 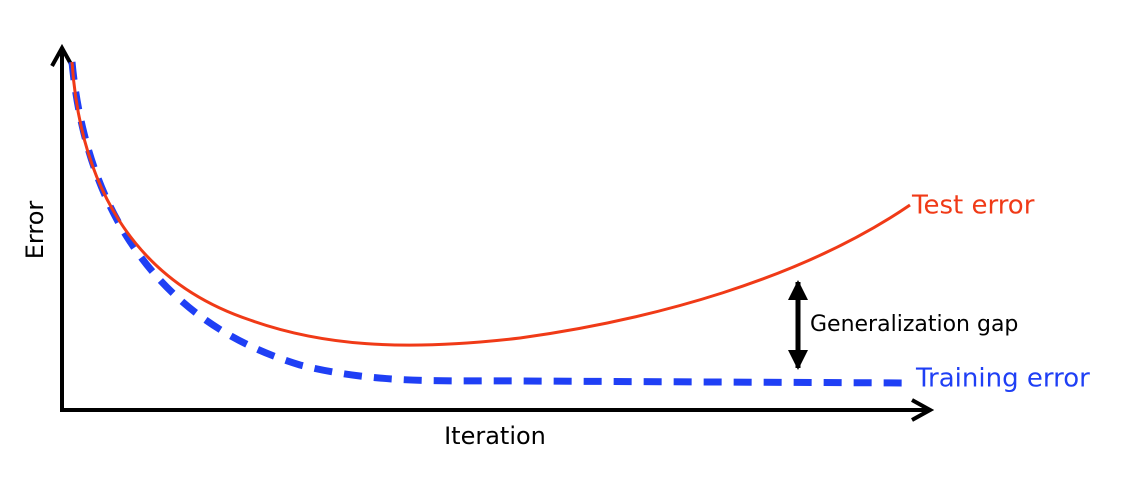 I want to click on gap-label: Generalization gap, so click(x=914, y=324).